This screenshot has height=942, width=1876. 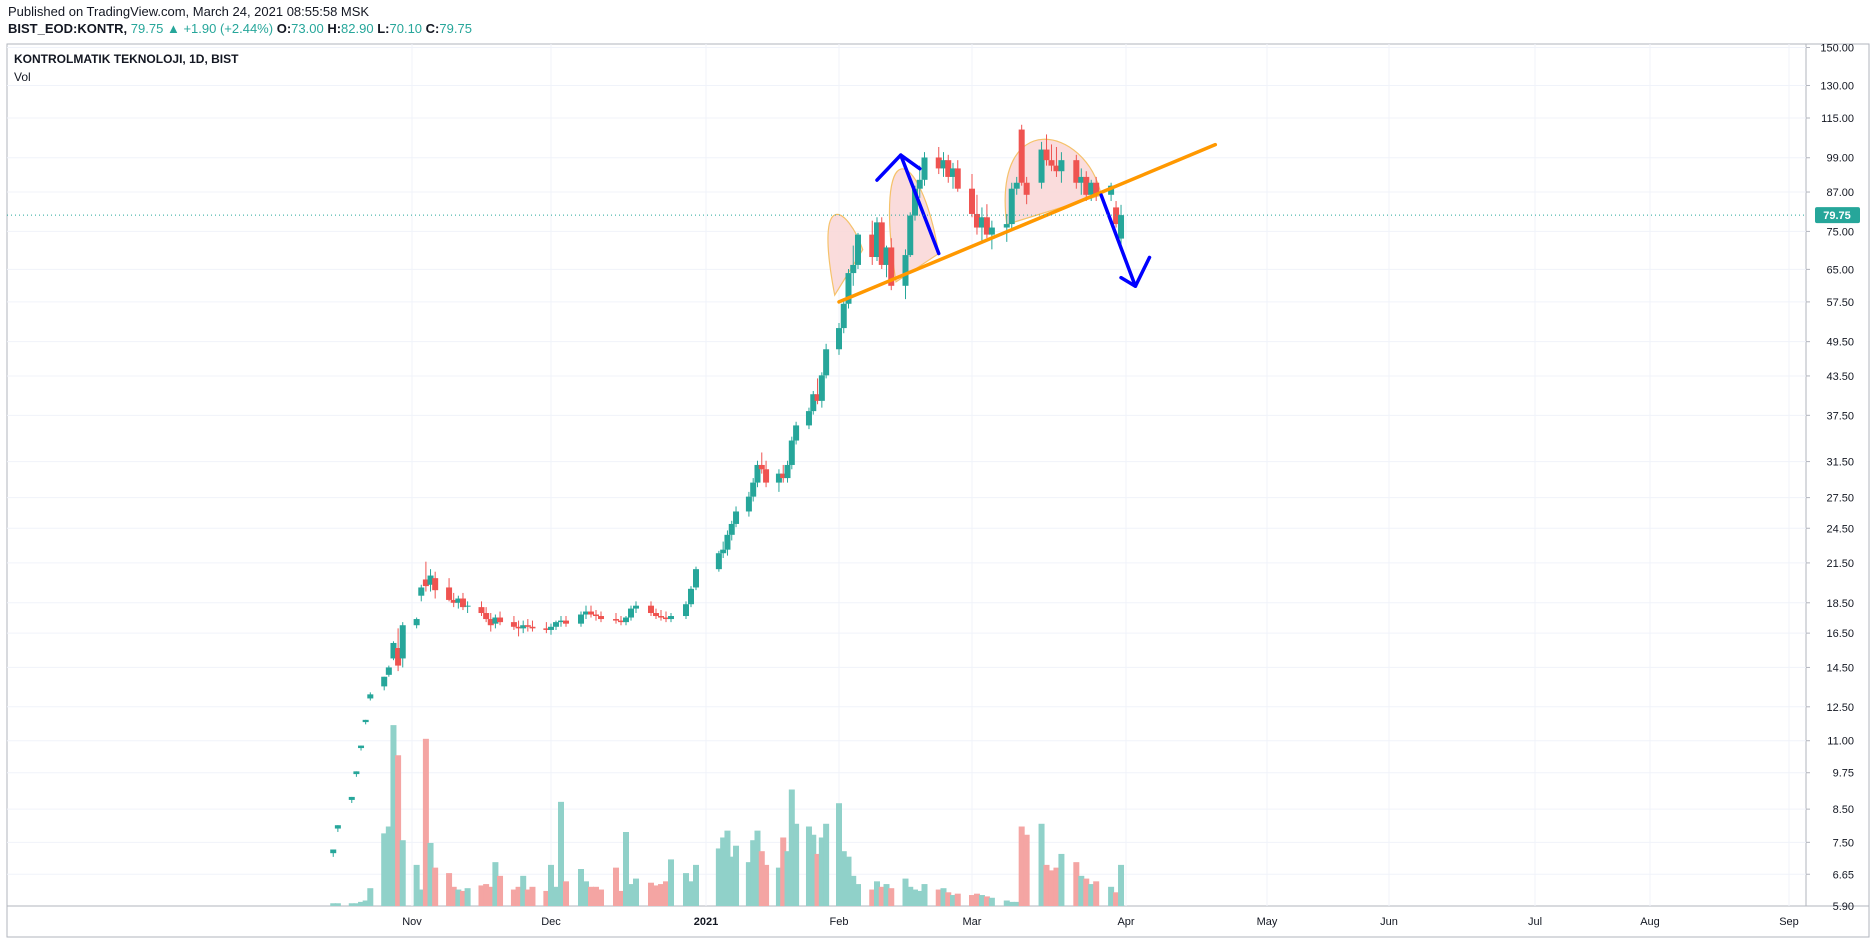 What do you see at coordinates (1840, 193) in the screenshot?
I see `price-tick-label: 87.00` at bounding box center [1840, 193].